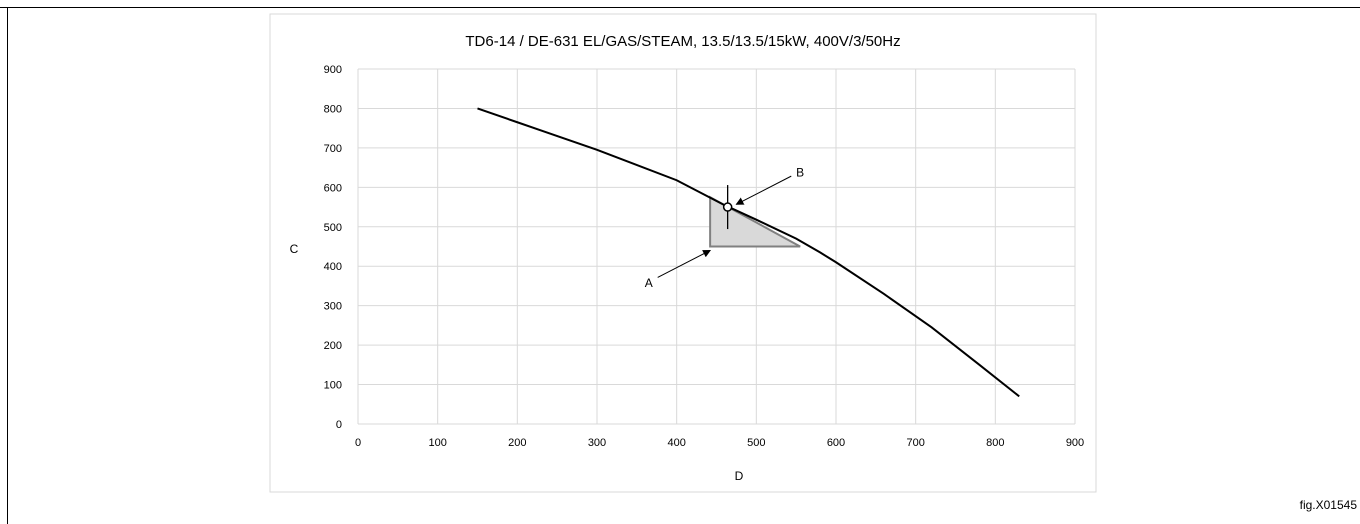 The width and height of the screenshot is (1360, 524). I want to click on y-tick-label: 600, so click(333, 188).